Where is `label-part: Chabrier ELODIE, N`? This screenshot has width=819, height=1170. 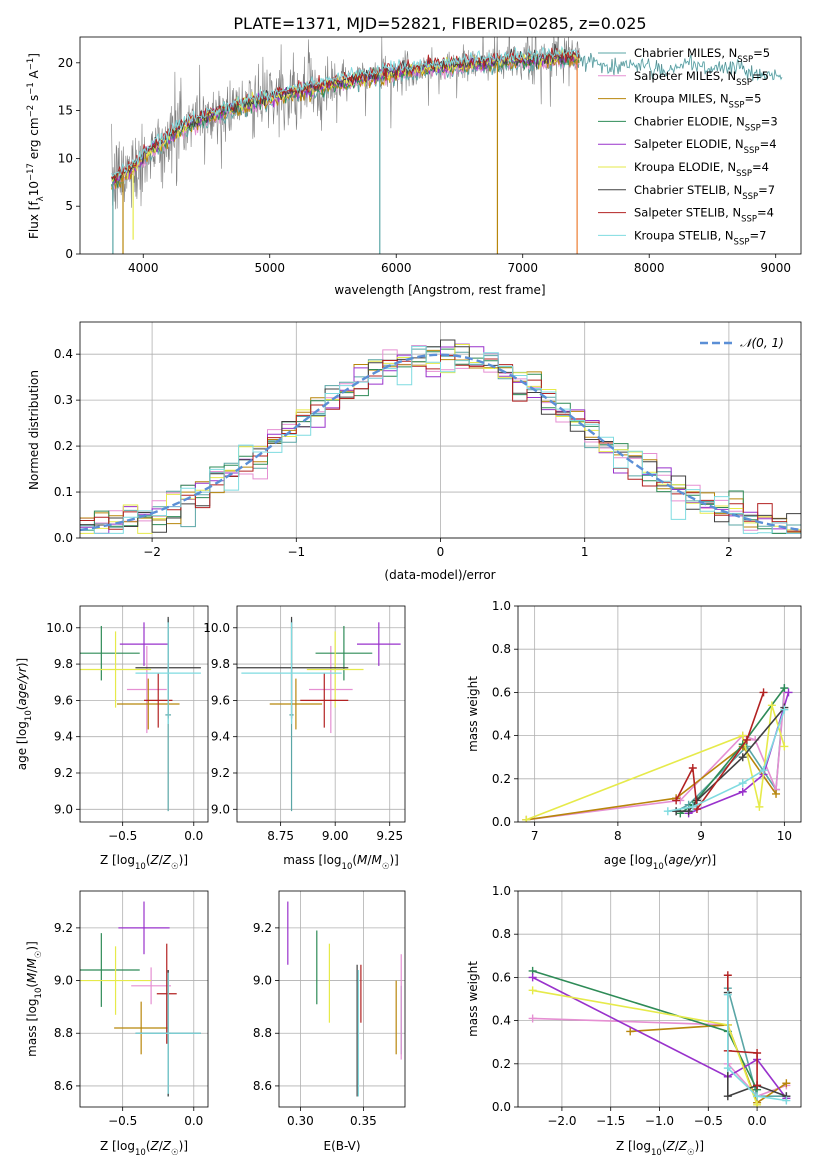 label-part: Chabrier ELODIE, N is located at coordinates (689, 121).